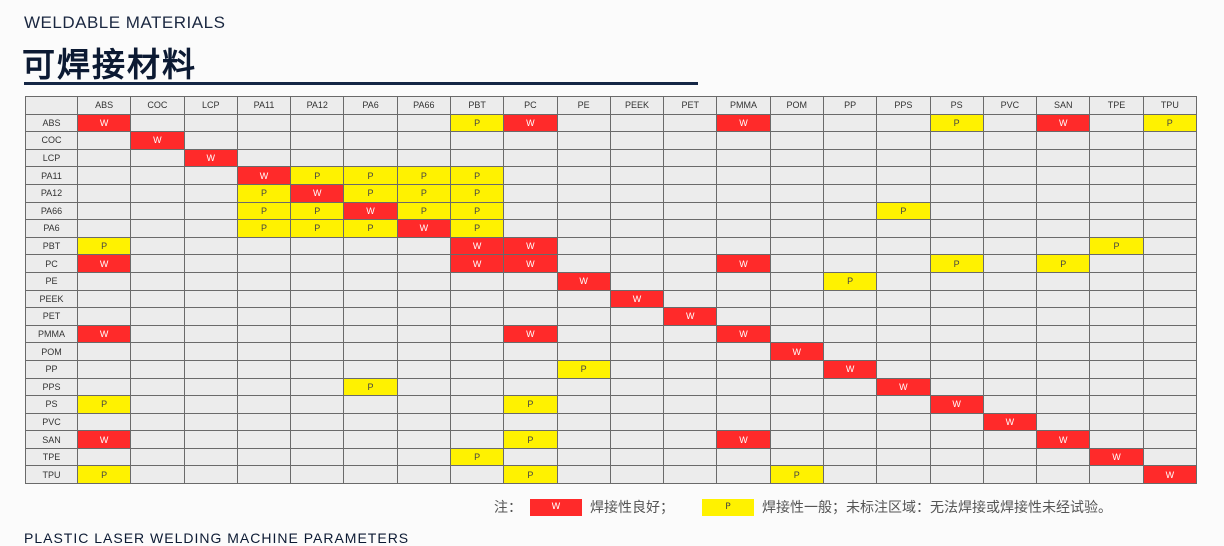  I want to click on column-header: TPE, so click(1116, 105).